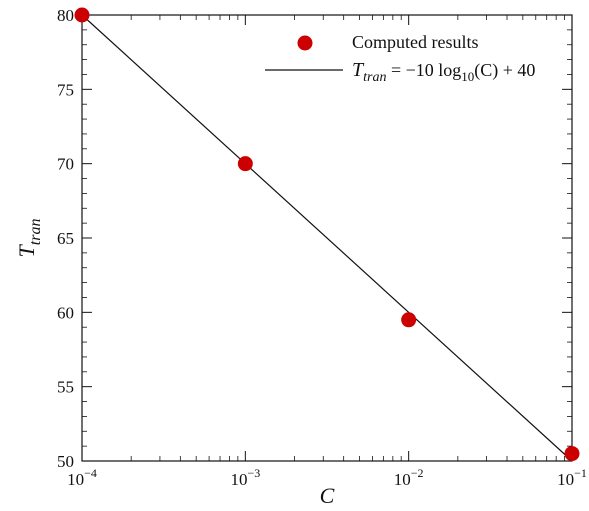 Image resolution: width=589 pixels, height=511 pixels. I want to click on x-tick-label: 10⁻⁴, so click(82, 477).